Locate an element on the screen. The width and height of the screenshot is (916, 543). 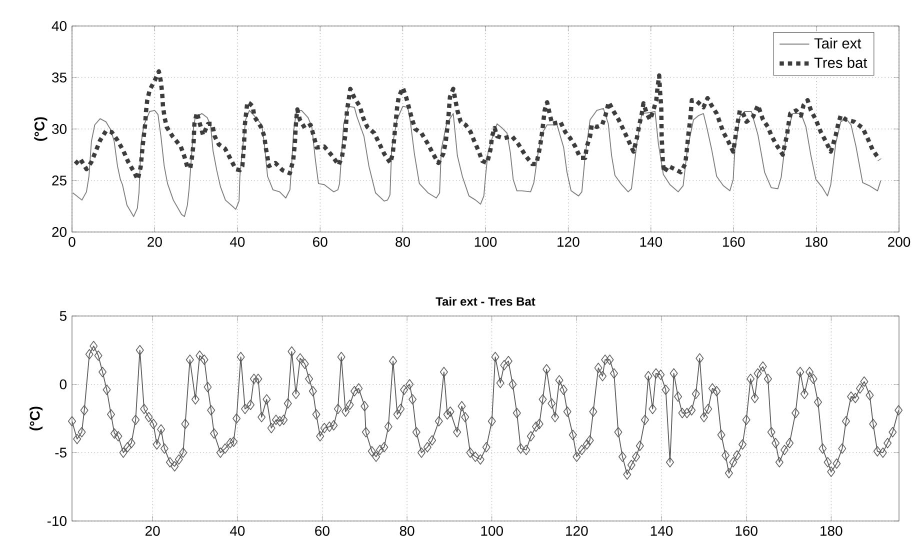
legend-label: Tair ext is located at coordinates (838, 43).